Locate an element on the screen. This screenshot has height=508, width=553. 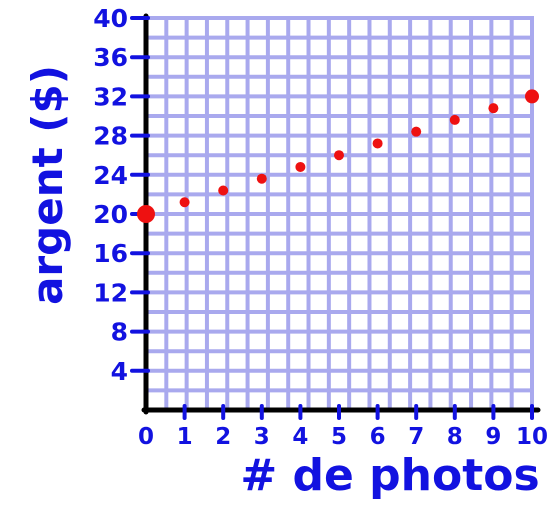
x-tick-label: 3 is located at coordinates (262, 437).